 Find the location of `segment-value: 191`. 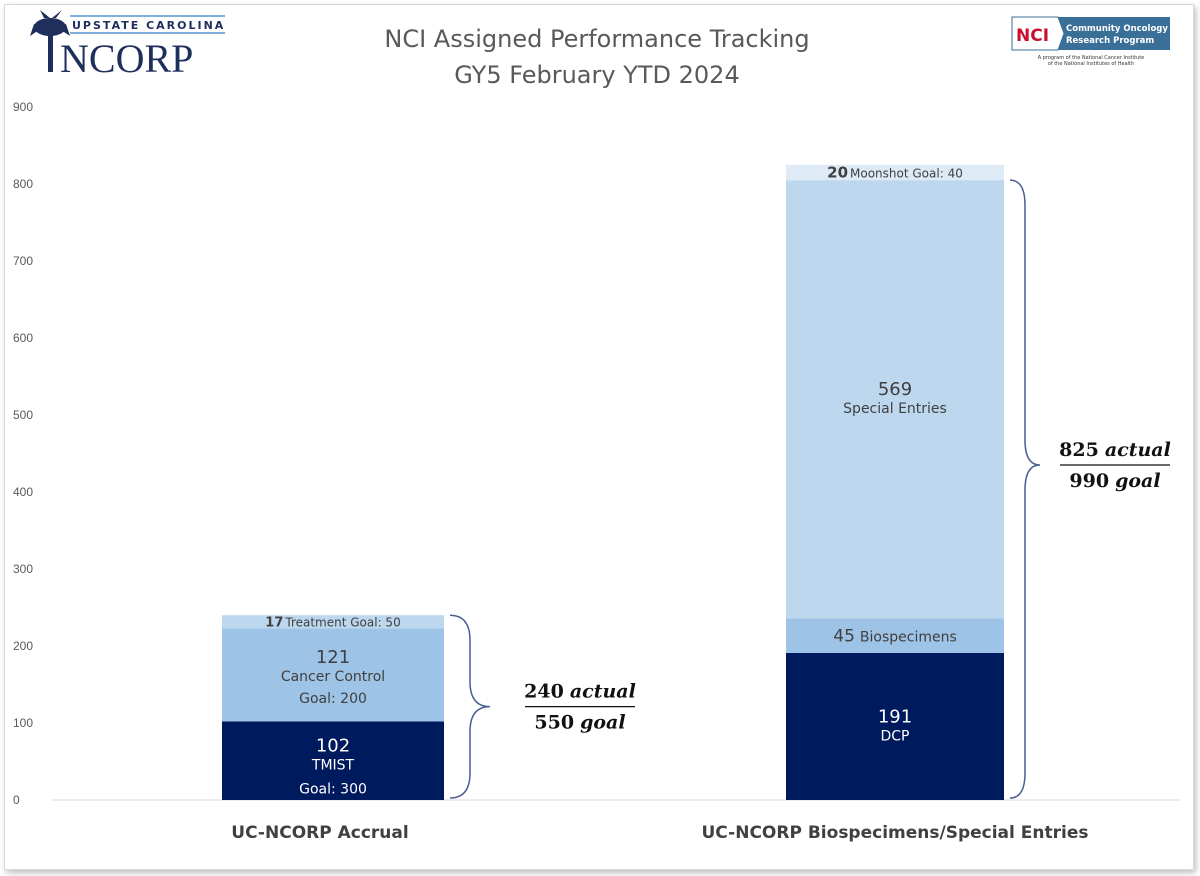

segment-value: 191 is located at coordinates (895, 716).